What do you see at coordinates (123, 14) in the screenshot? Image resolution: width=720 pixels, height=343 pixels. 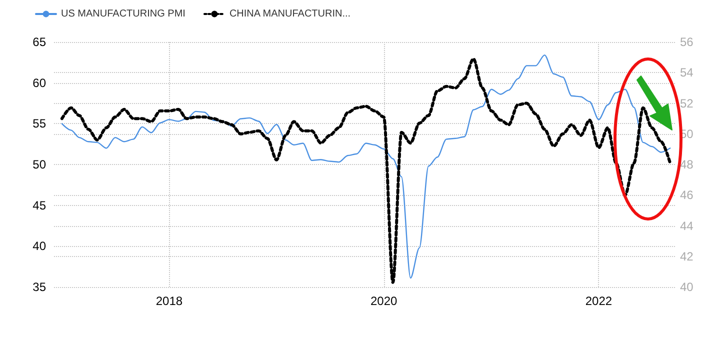 I see `legend-label: US MANUFACTURING PMI` at bounding box center [123, 14].